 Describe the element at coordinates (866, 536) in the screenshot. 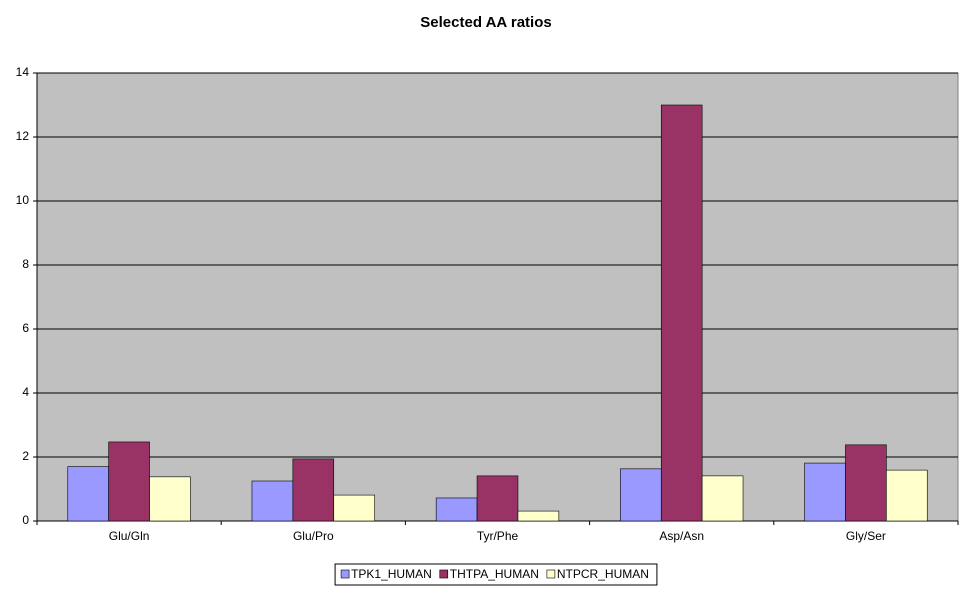

I see `x-tick-label: Gly/Ser` at that location.